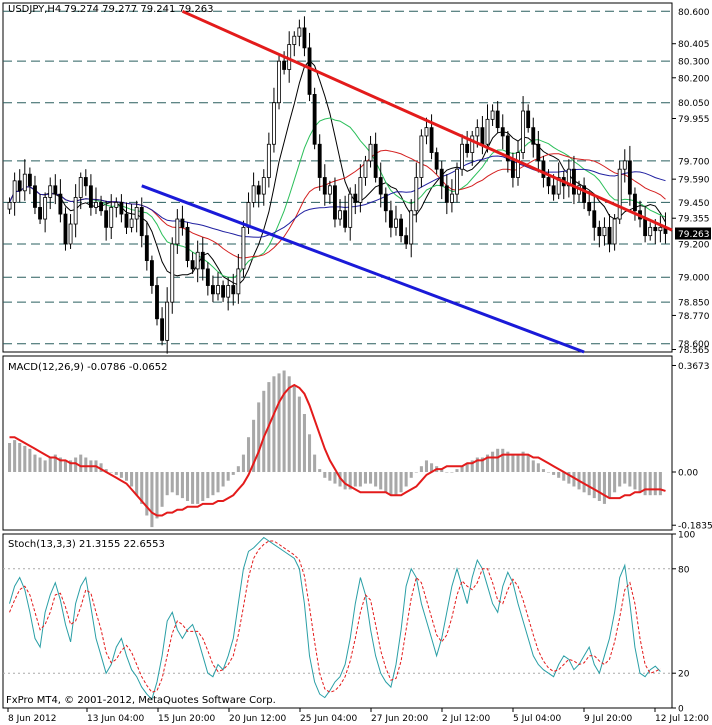 The image size is (712, 725). I want to click on x-label: 9 Jul 20:00, so click(608, 719).